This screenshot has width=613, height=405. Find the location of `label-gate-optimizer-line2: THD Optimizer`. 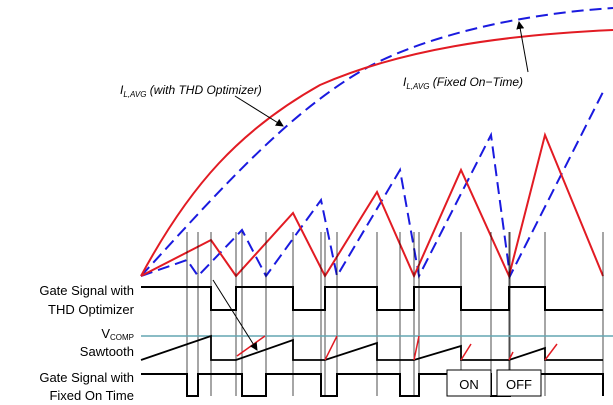

label-gate-optimizer-line2: THD Optimizer is located at coordinates (91, 309).